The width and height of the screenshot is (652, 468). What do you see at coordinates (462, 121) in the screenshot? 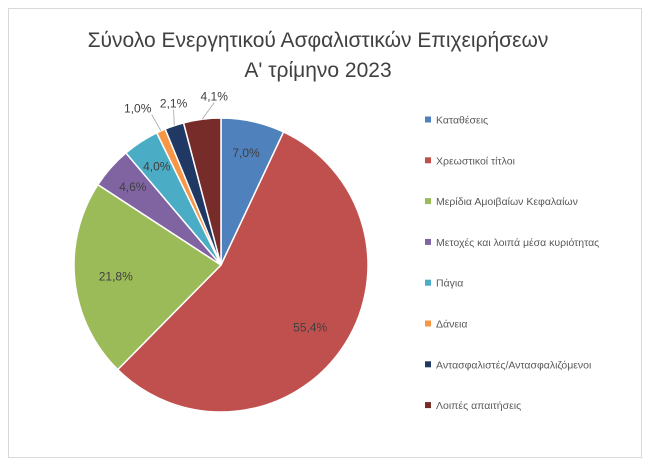
I see `legend-label-1: Καταθέσεις` at bounding box center [462, 121].